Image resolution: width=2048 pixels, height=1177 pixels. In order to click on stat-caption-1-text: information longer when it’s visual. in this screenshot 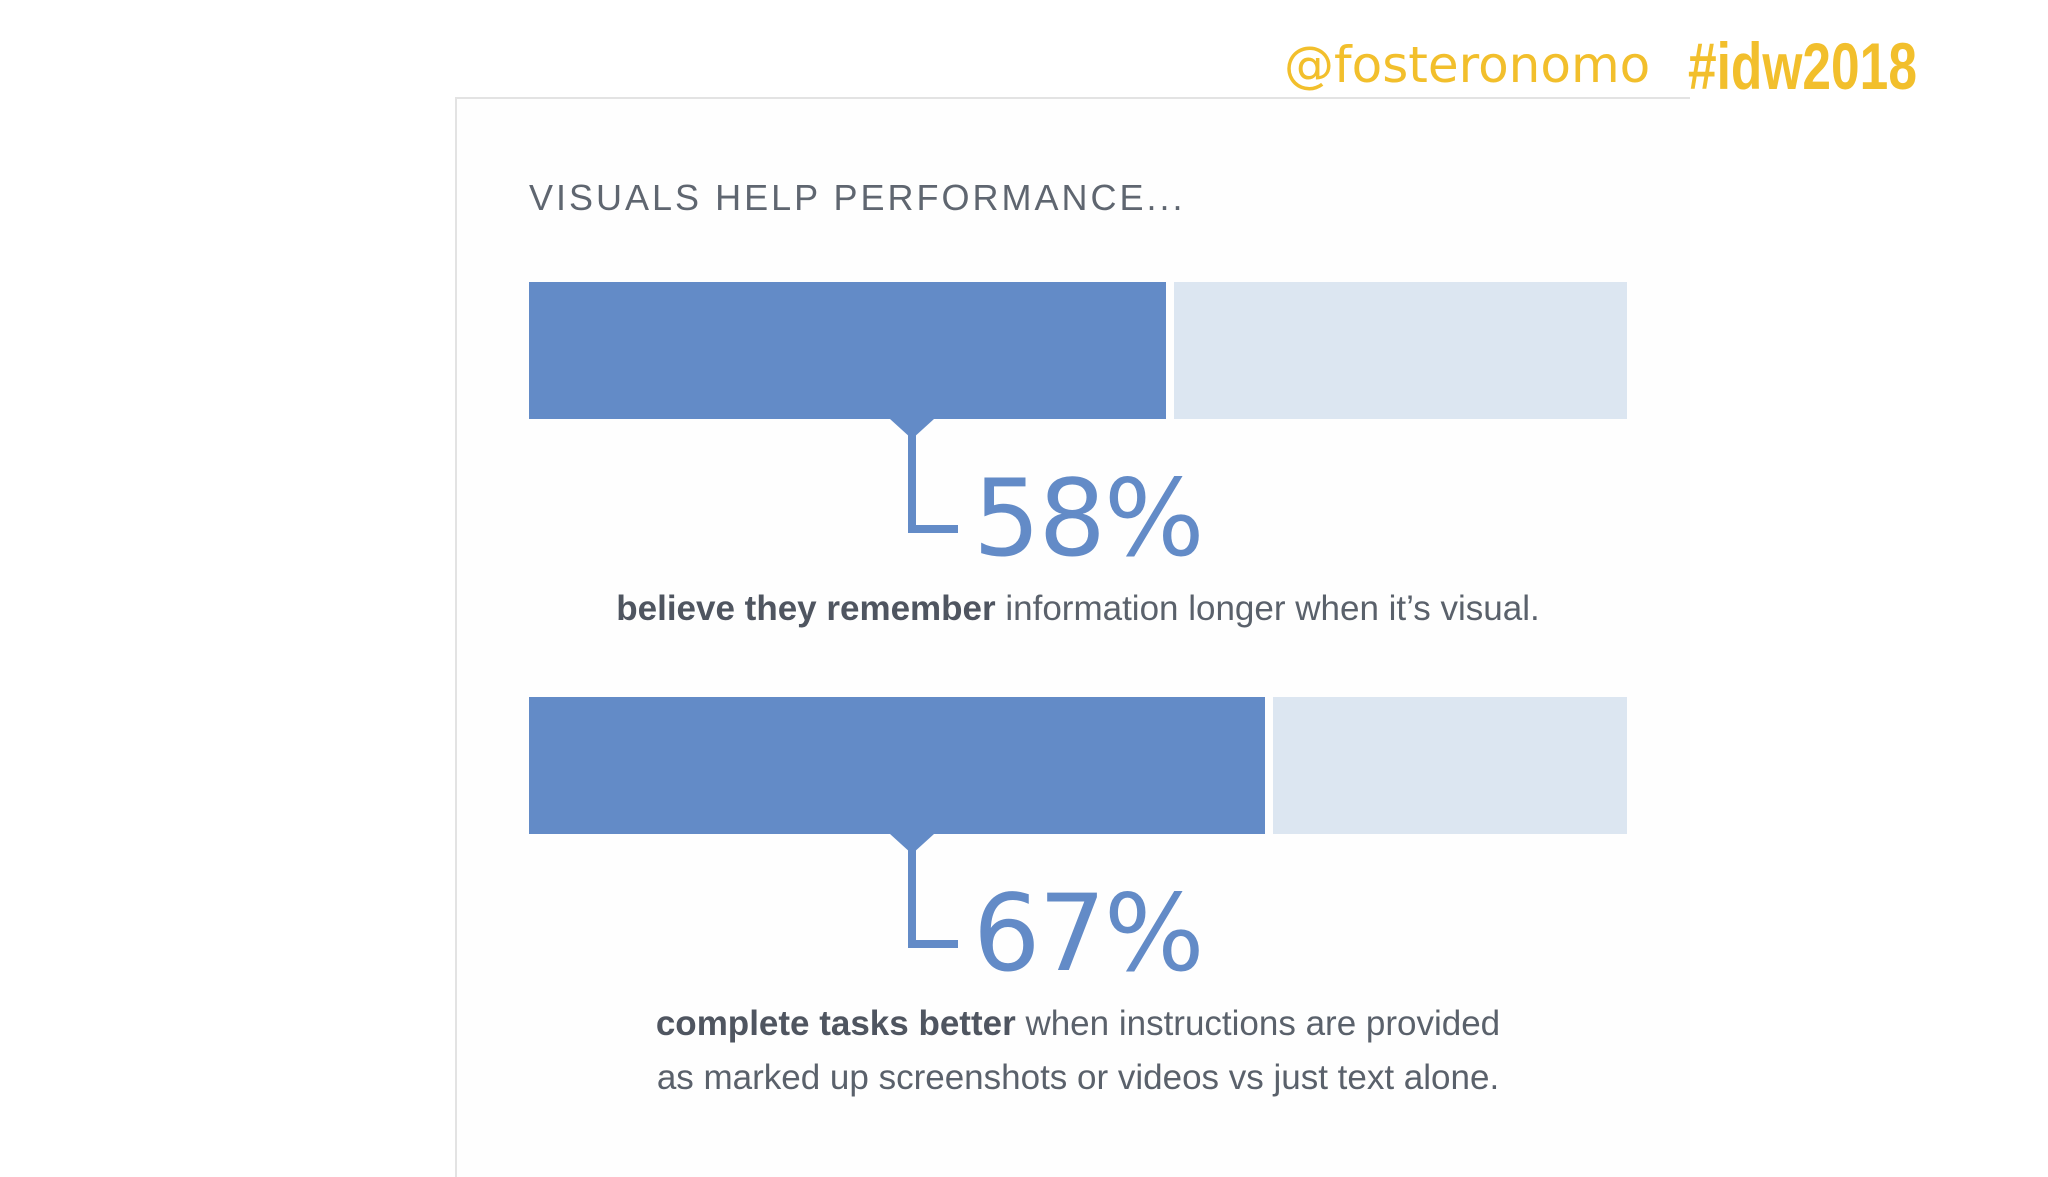, I will do `click(1267, 608)`.